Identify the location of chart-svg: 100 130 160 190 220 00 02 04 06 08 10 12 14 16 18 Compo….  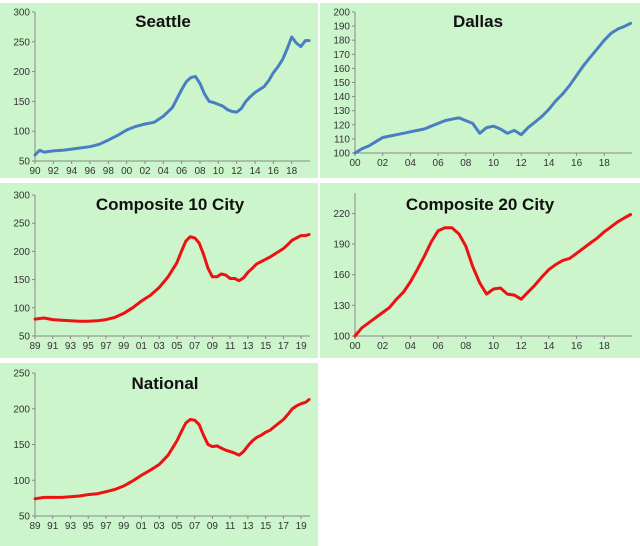
(483, 272).